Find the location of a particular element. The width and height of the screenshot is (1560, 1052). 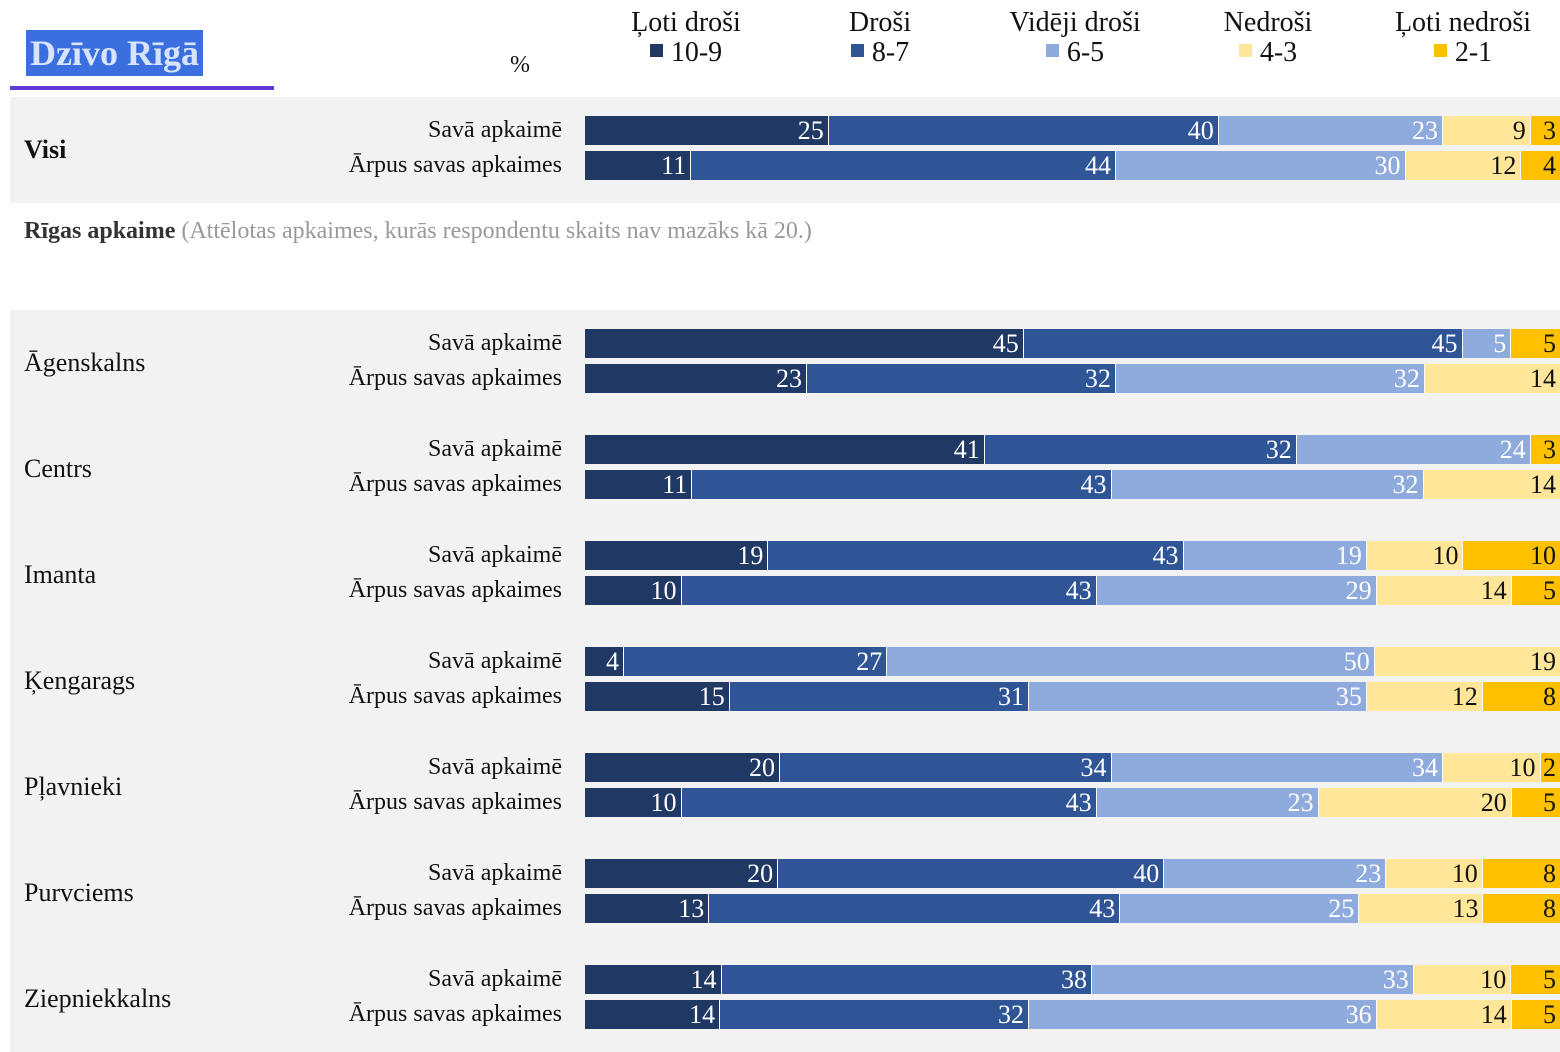

bar-value-label: 41 is located at coordinates (967, 450).